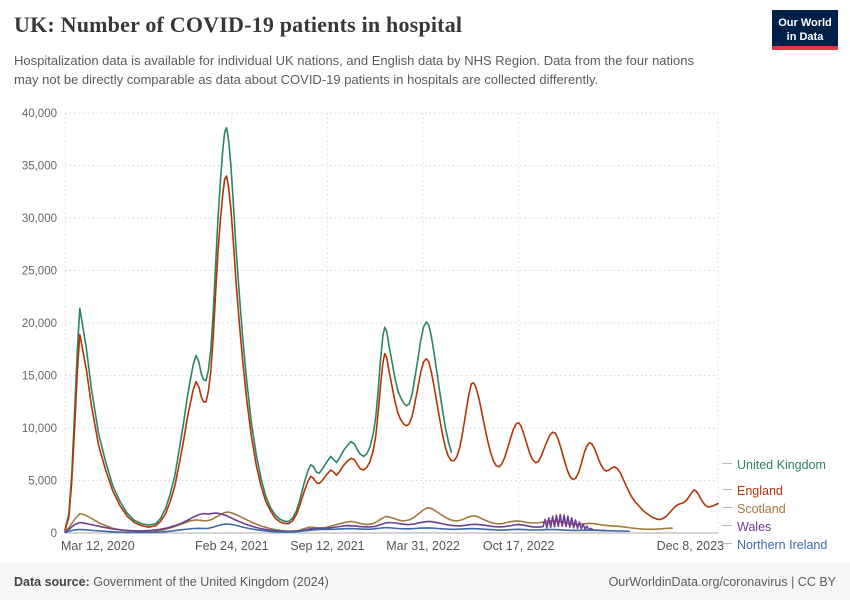 The height and width of the screenshot is (600, 850). Describe the element at coordinates (54, 534) in the screenshot. I see `y-axis-label: 0` at that location.